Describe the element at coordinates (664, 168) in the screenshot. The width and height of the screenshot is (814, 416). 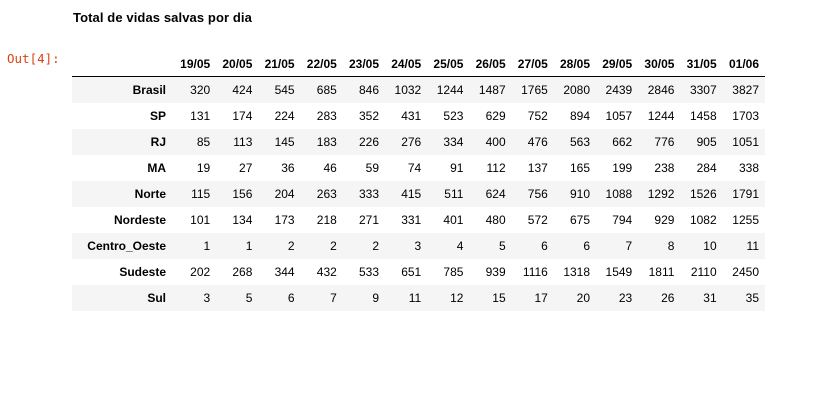
I see `table-cell: 238` at that location.